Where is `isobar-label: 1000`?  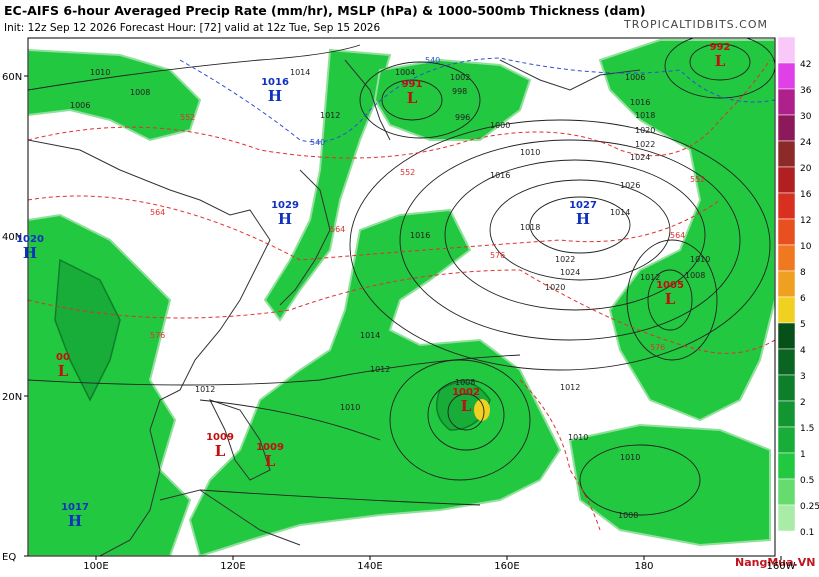 isobar-label: 1000 is located at coordinates (500, 125).